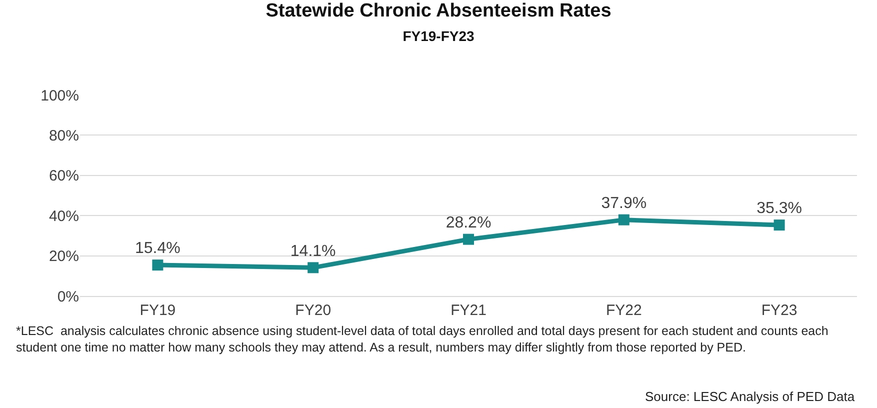  What do you see at coordinates (63, 135) in the screenshot?
I see `y-tick-label: 80%` at bounding box center [63, 135].